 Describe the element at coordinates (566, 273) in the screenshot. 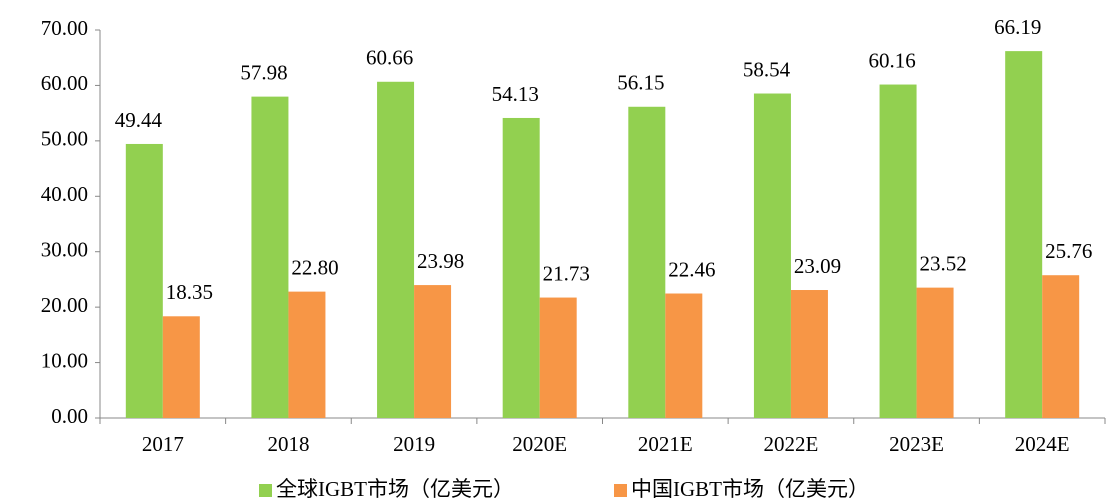

I see `value-label: 21.73` at that location.